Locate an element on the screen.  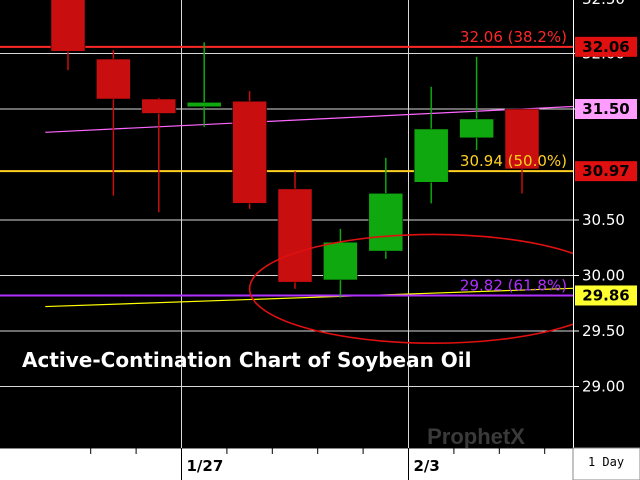
annotation-ellipse is located at coordinates (410, 288).